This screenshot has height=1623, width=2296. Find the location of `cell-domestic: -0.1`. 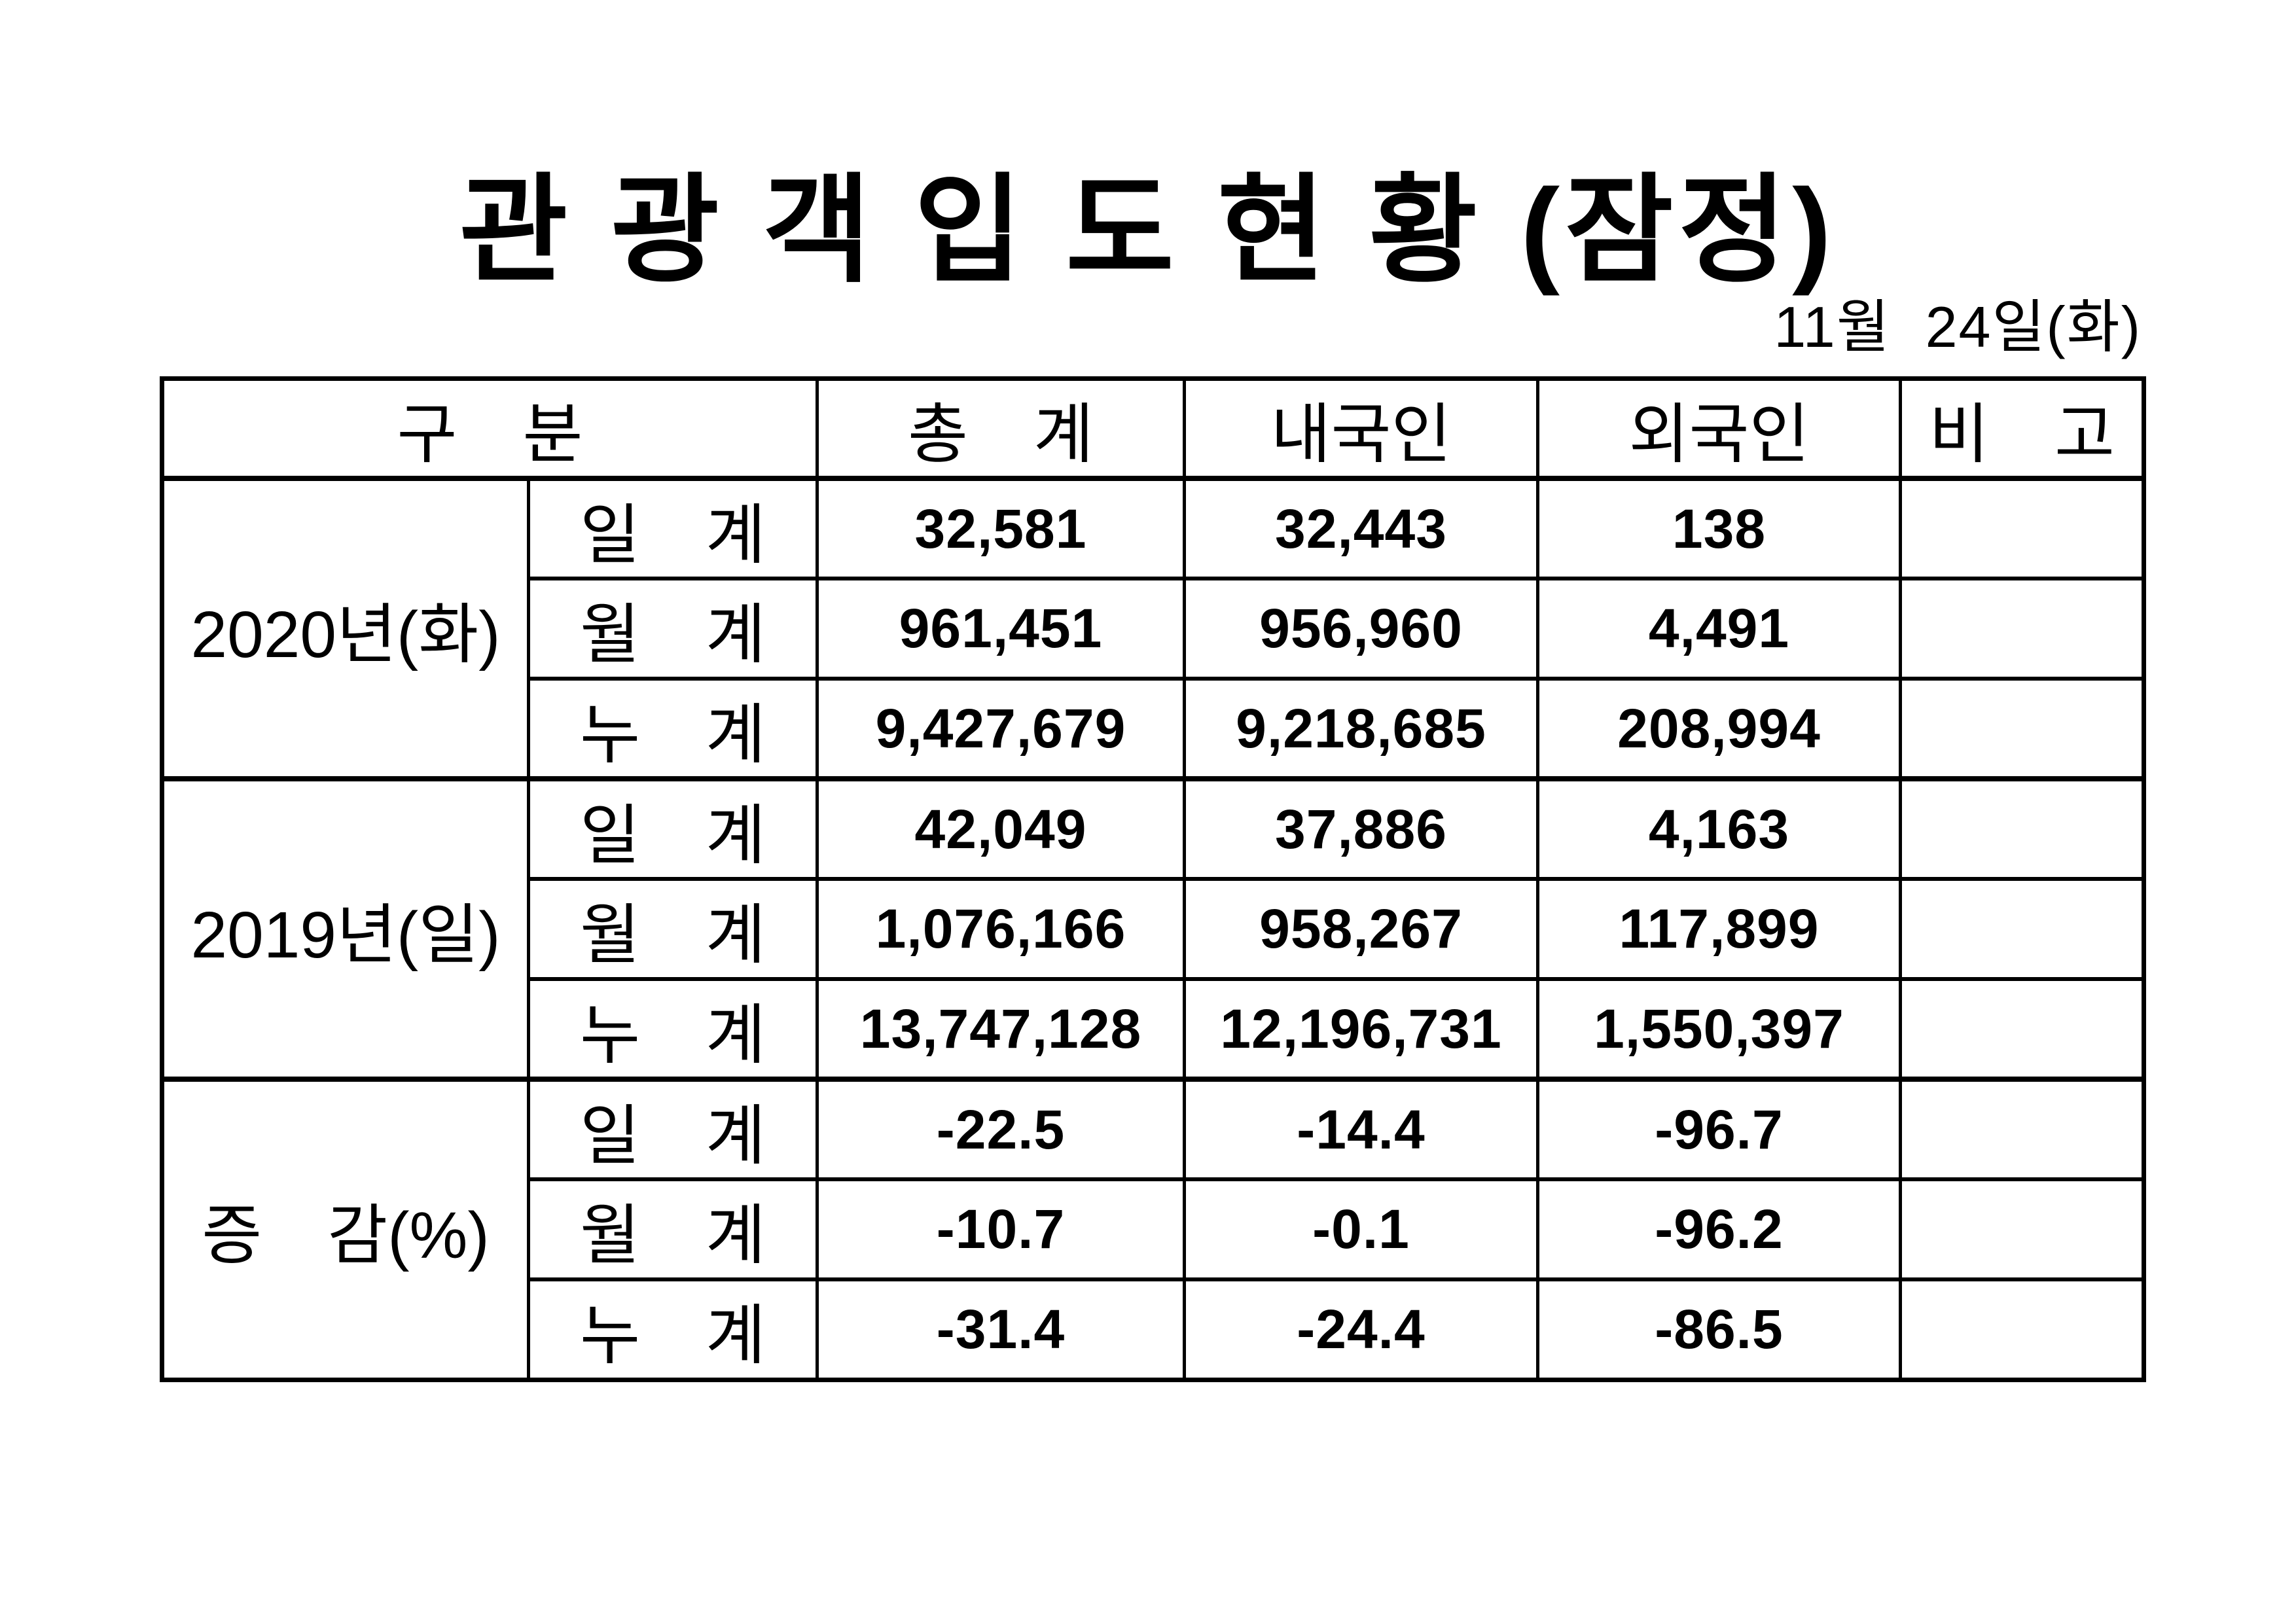

cell-domestic: -0.1 is located at coordinates (1361, 1229).